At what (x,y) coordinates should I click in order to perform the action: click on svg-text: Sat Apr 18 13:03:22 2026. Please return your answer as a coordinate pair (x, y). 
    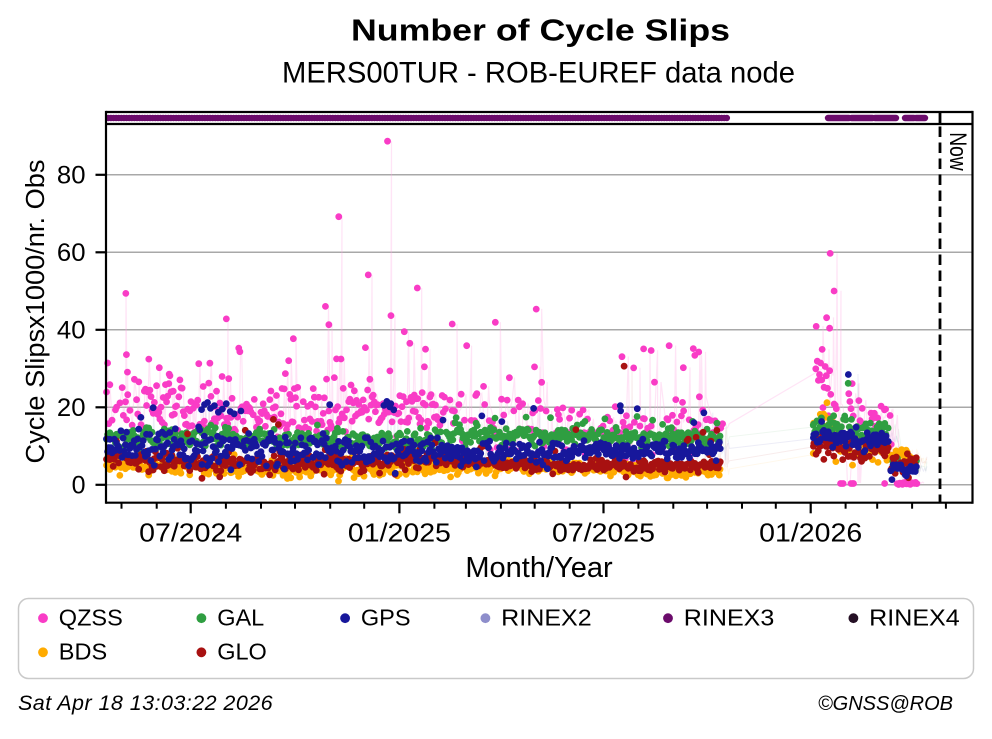
    Looking at the image, I should click on (145, 703).